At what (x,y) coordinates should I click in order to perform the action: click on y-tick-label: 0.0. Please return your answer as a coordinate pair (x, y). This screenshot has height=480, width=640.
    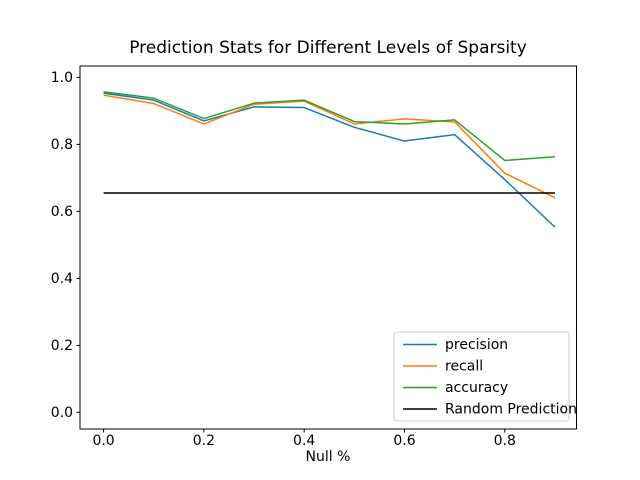
    Looking at the image, I should click on (62, 413).